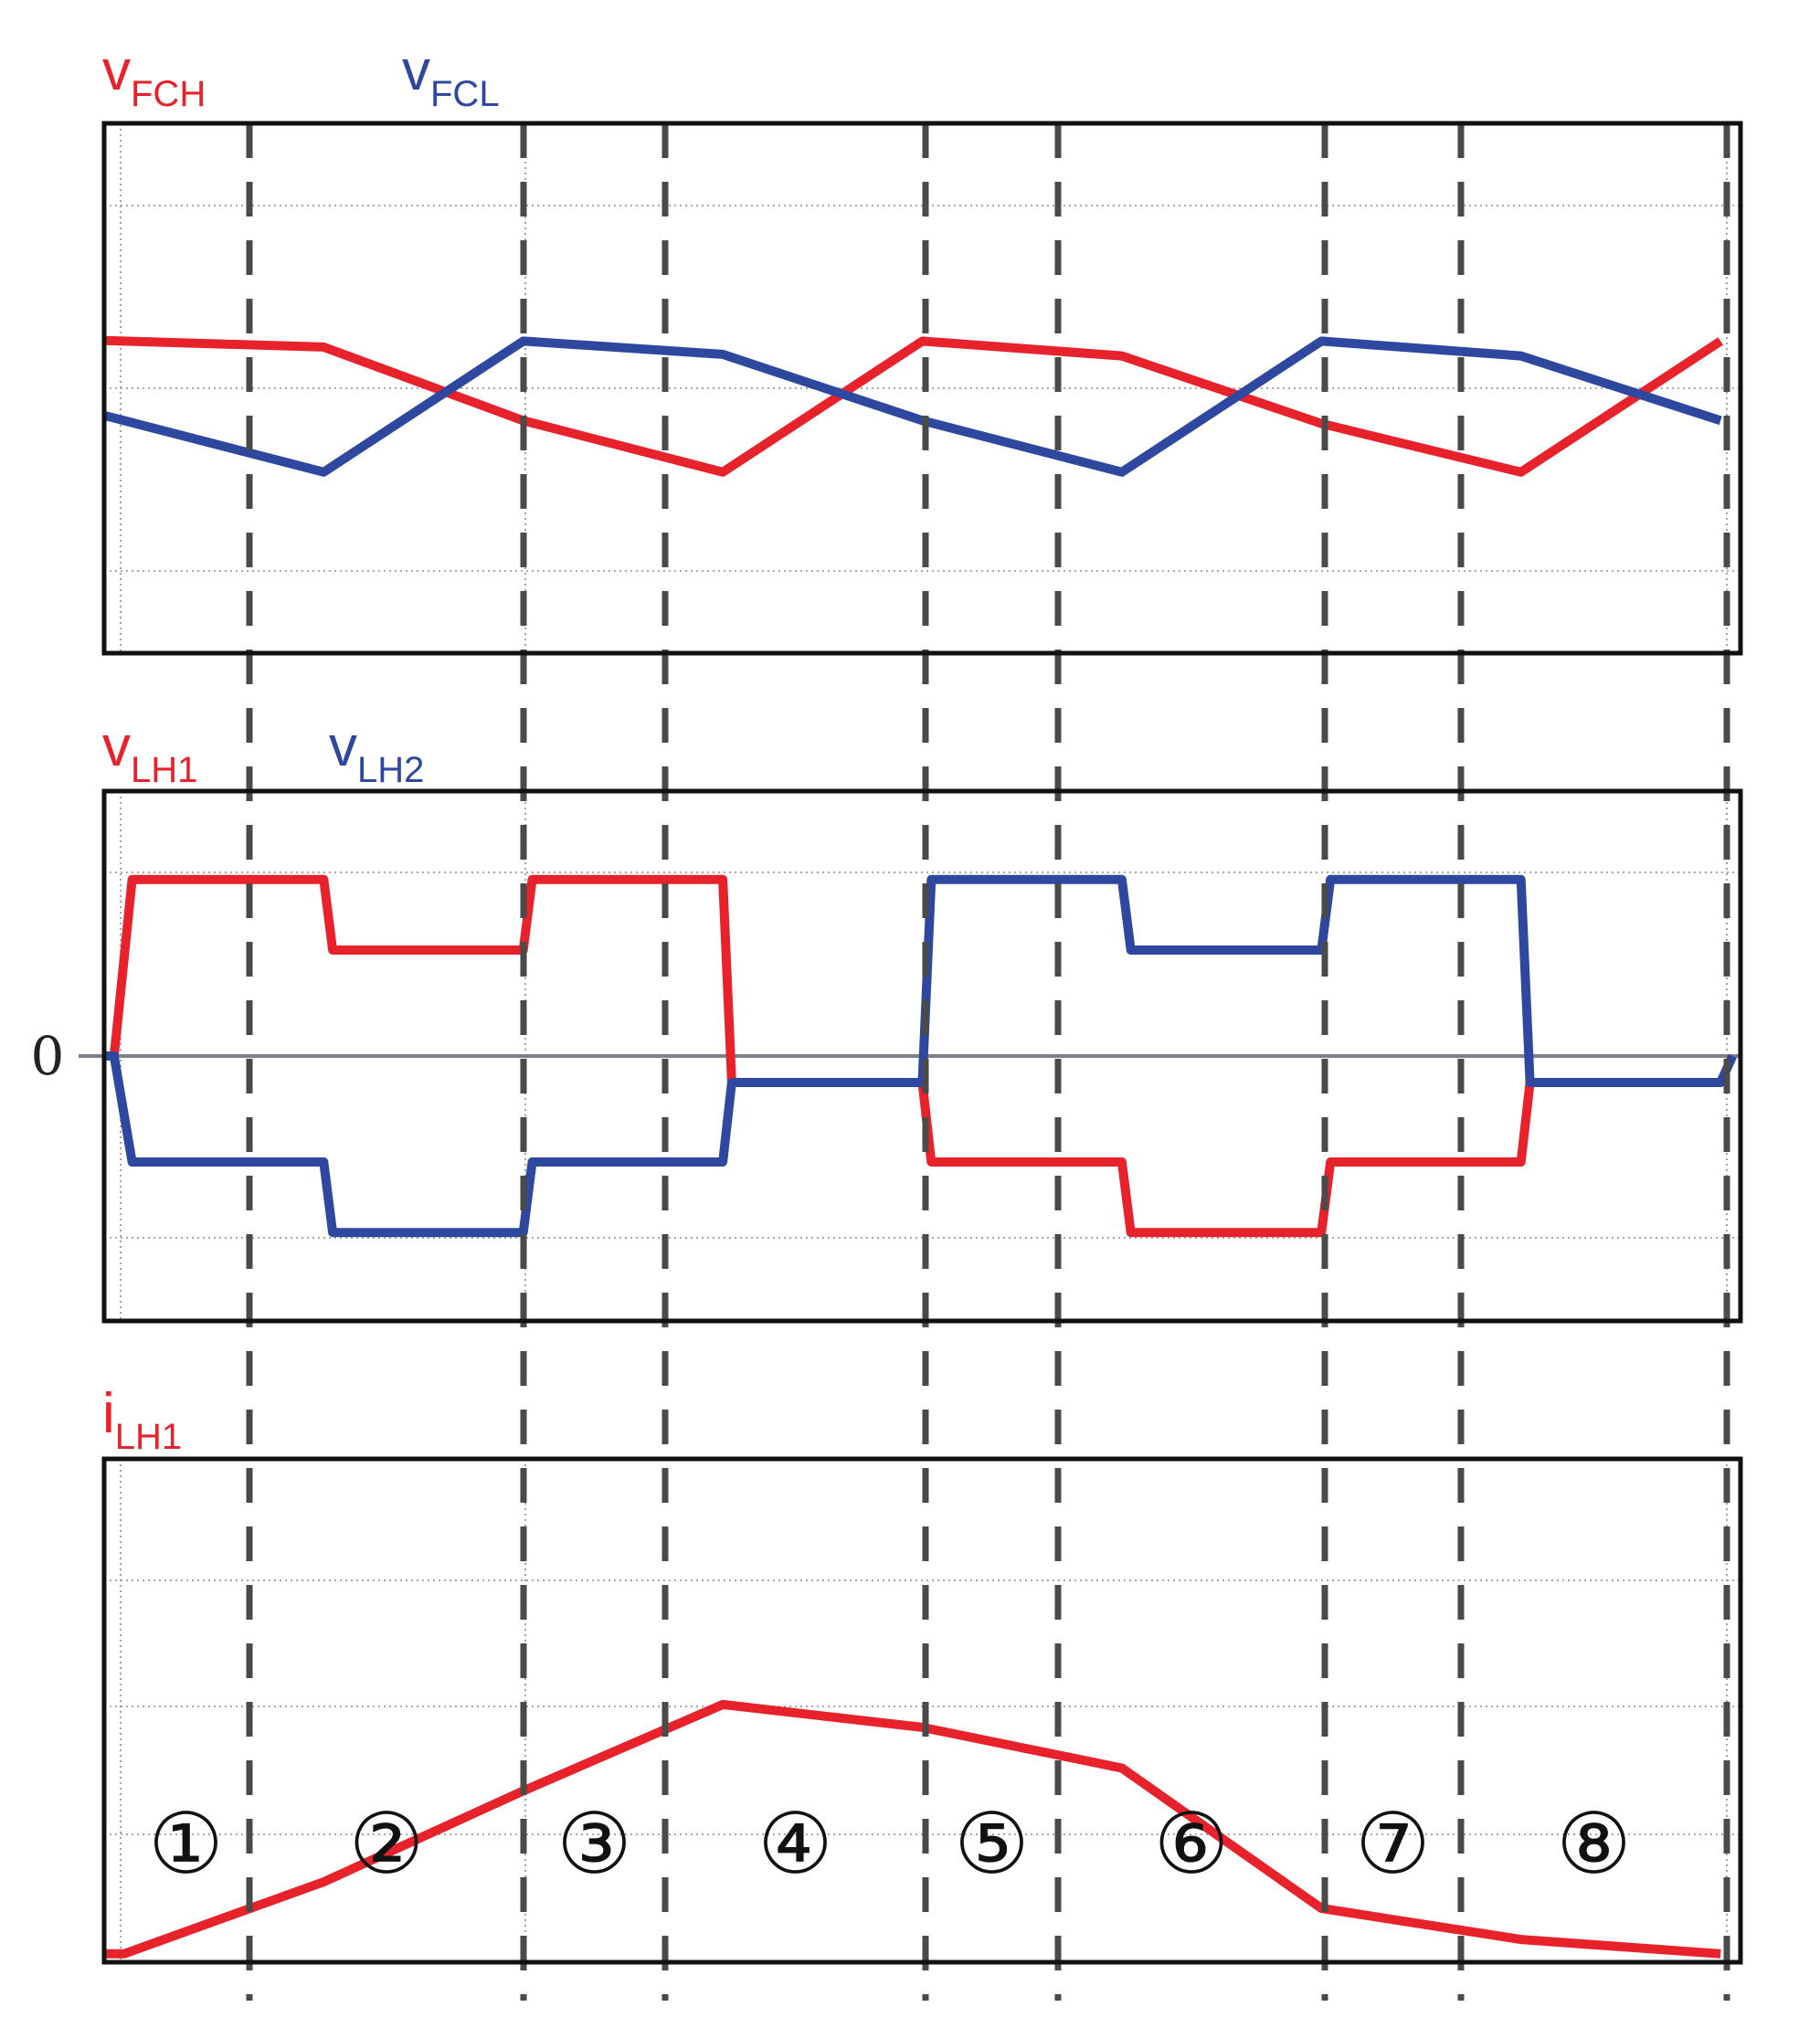 Image resolution: width=1820 pixels, height=2028 pixels. Describe the element at coordinates (795, 1844) in the screenshot. I see `interval-number-4: ④` at that location.